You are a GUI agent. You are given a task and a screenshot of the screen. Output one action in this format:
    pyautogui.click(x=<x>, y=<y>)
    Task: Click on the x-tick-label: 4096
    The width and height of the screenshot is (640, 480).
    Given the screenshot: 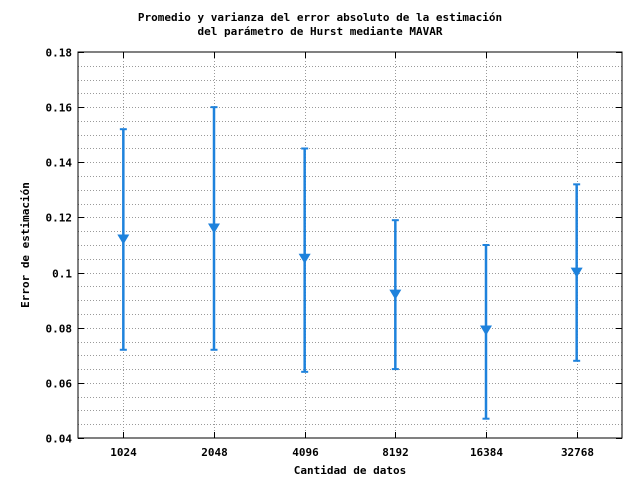 What is the action you would take?
    pyautogui.click(x=305, y=452)
    